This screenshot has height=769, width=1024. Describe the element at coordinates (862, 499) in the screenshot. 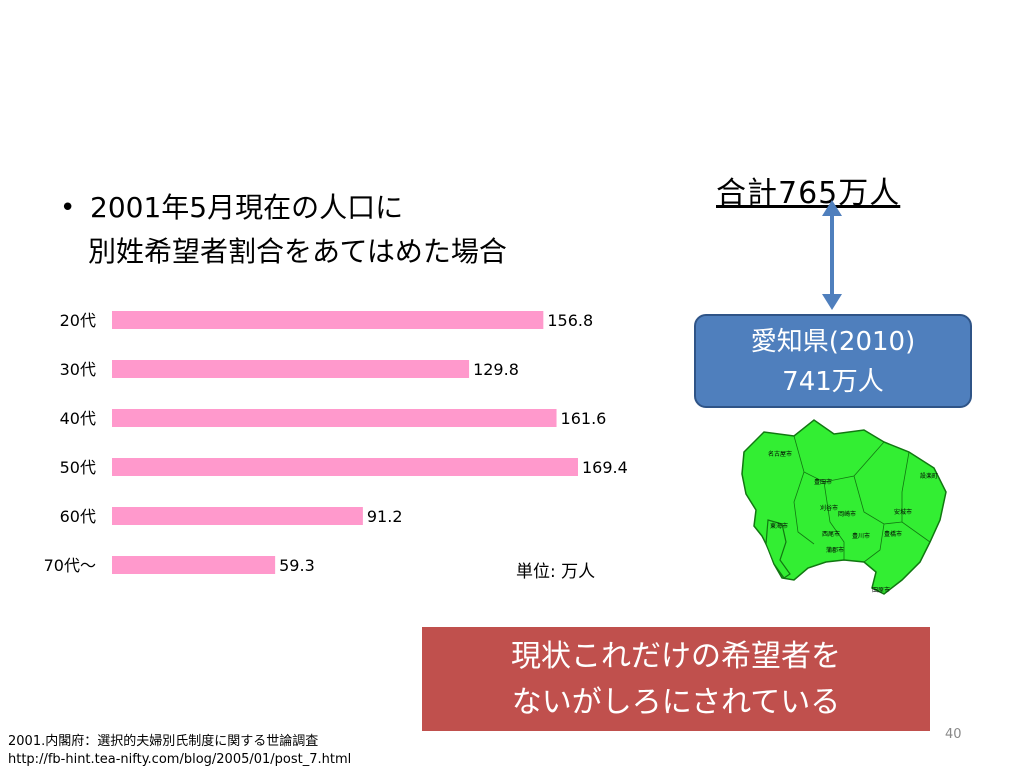

I see `city-borders` at that location.